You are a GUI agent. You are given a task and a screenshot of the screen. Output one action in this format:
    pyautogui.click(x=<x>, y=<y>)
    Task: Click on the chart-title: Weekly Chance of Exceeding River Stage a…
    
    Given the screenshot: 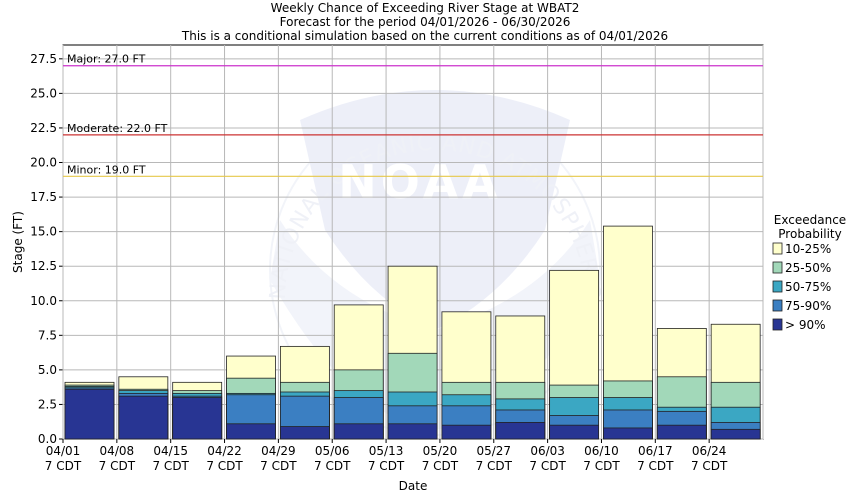 What is the action you would take?
    pyautogui.click(x=424, y=22)
    